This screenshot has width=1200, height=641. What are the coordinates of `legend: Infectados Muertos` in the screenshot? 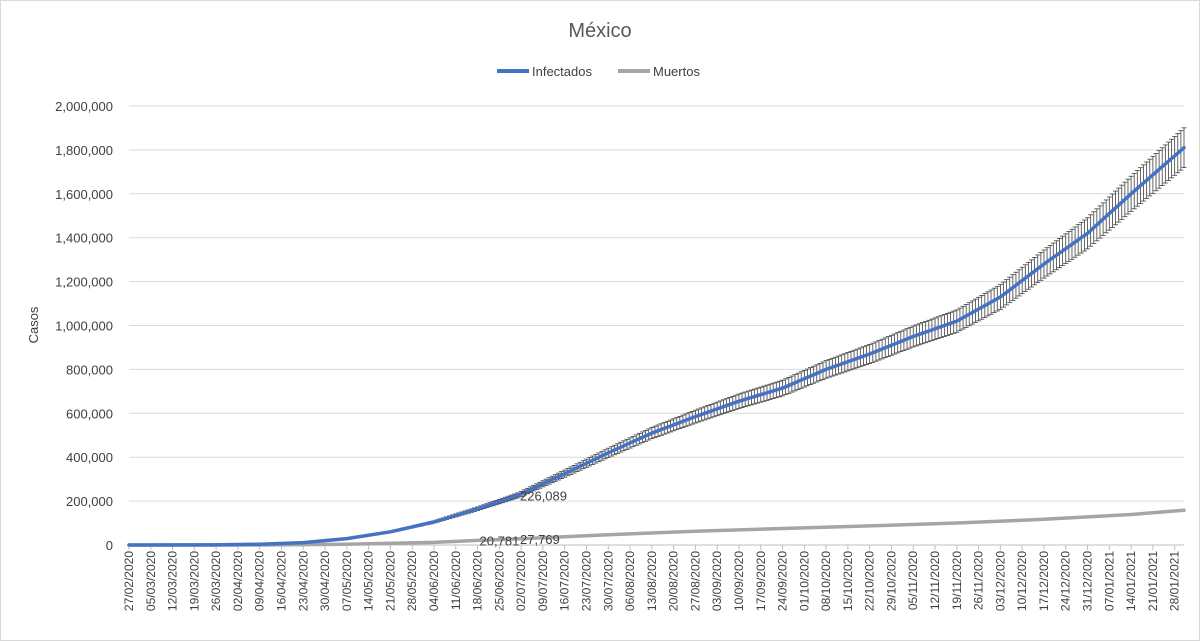 It's located at (598, 71).